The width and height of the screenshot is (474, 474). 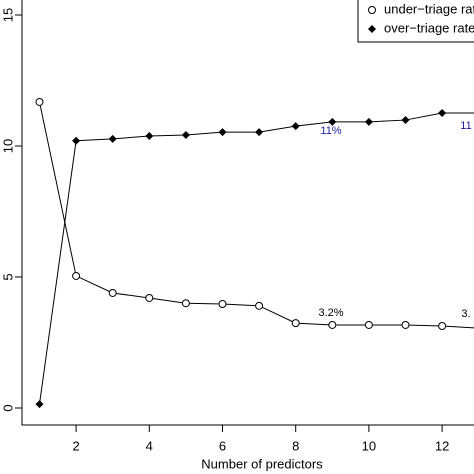 I want to click on annotation: 3., so click(x=465, y=314).